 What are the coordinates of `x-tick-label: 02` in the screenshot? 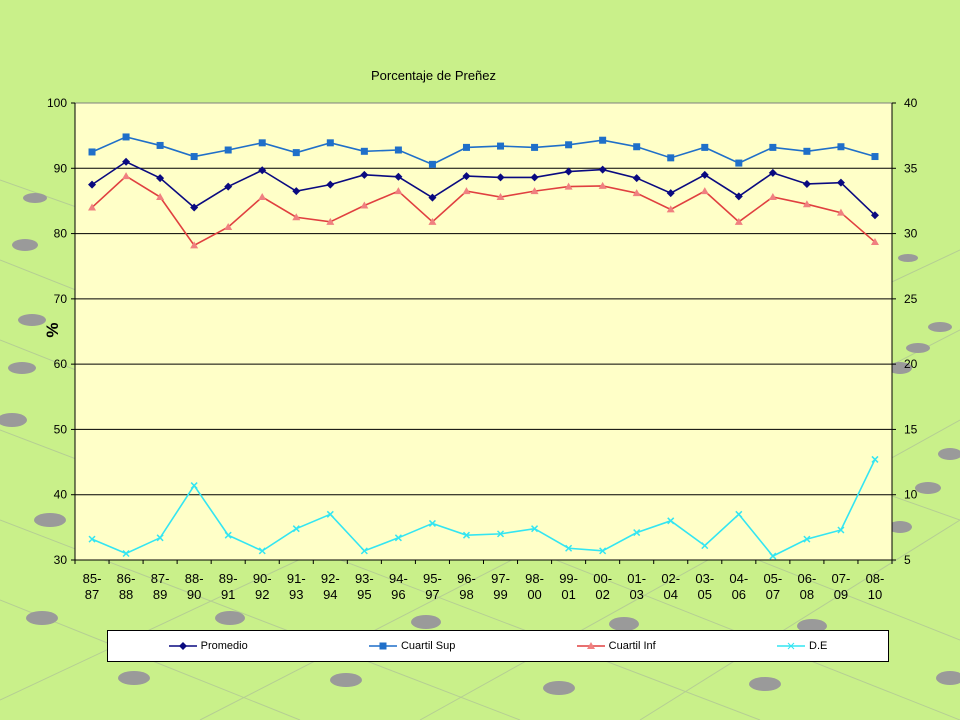 It's located at (602, 594).